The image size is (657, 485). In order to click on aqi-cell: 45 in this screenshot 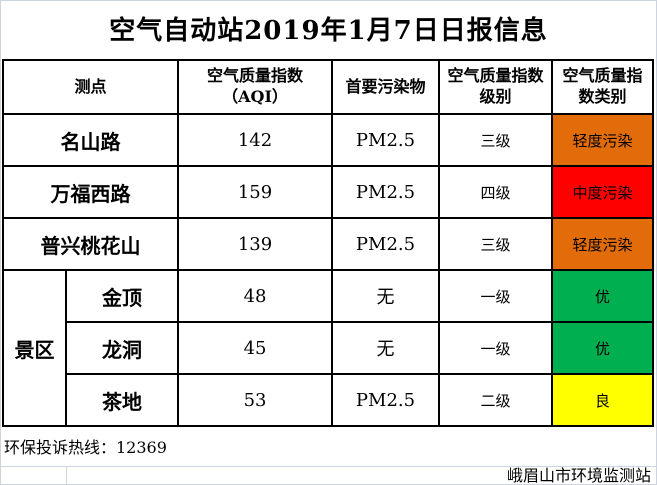, I will do `click(255, 348)`.